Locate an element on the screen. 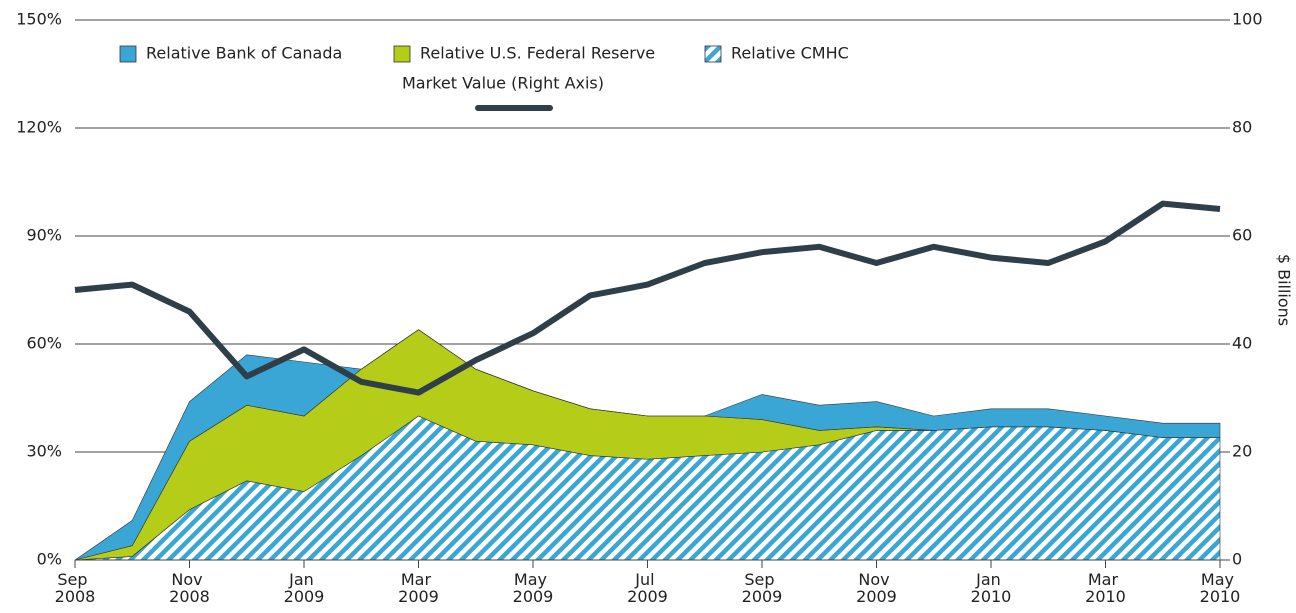  y-tick-label: 150% is located at coordinates (39, 19).